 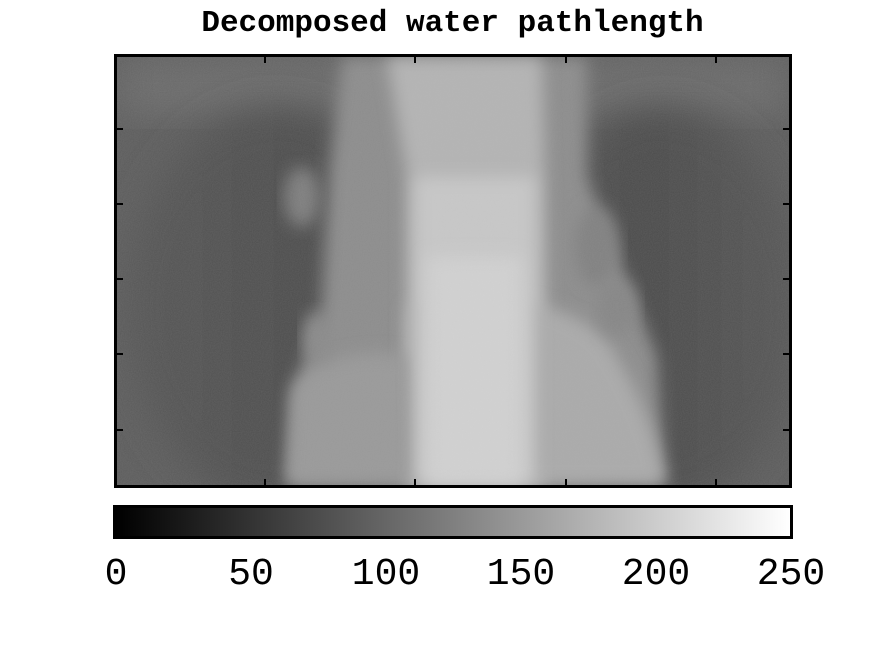 I want to click on colorbar, so click(x=453, y=522).